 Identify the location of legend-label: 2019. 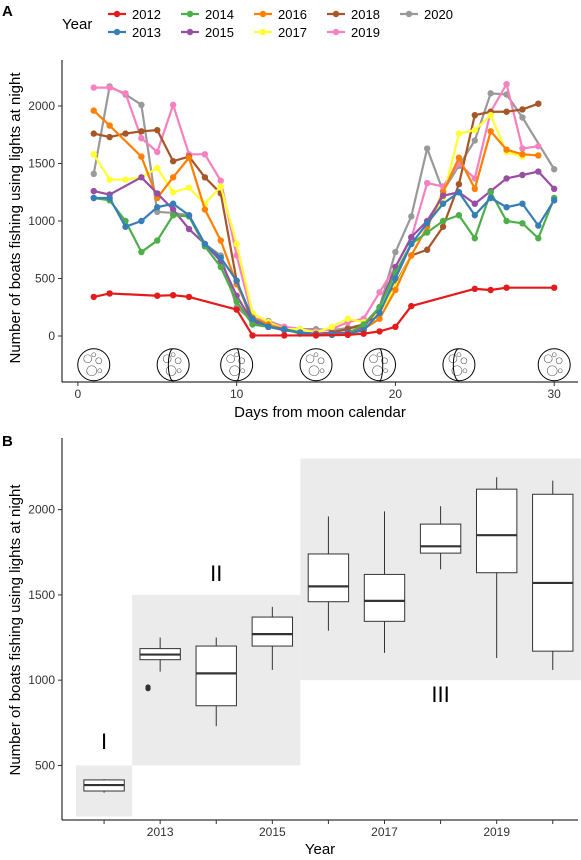
(365, 32).